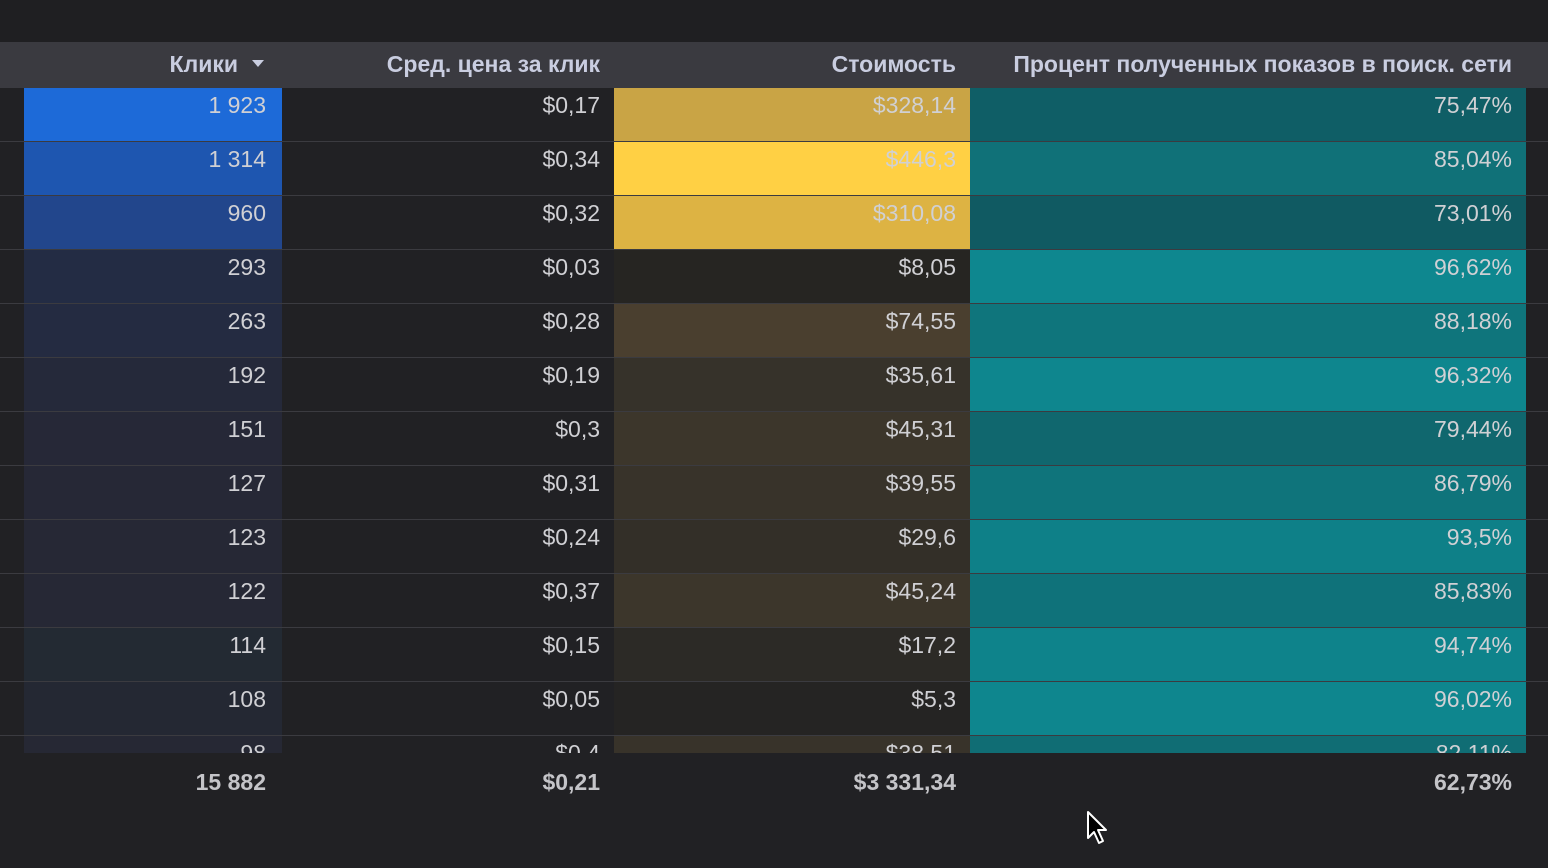  I want to click on cost-cell: $45,24, so click(792, 600).